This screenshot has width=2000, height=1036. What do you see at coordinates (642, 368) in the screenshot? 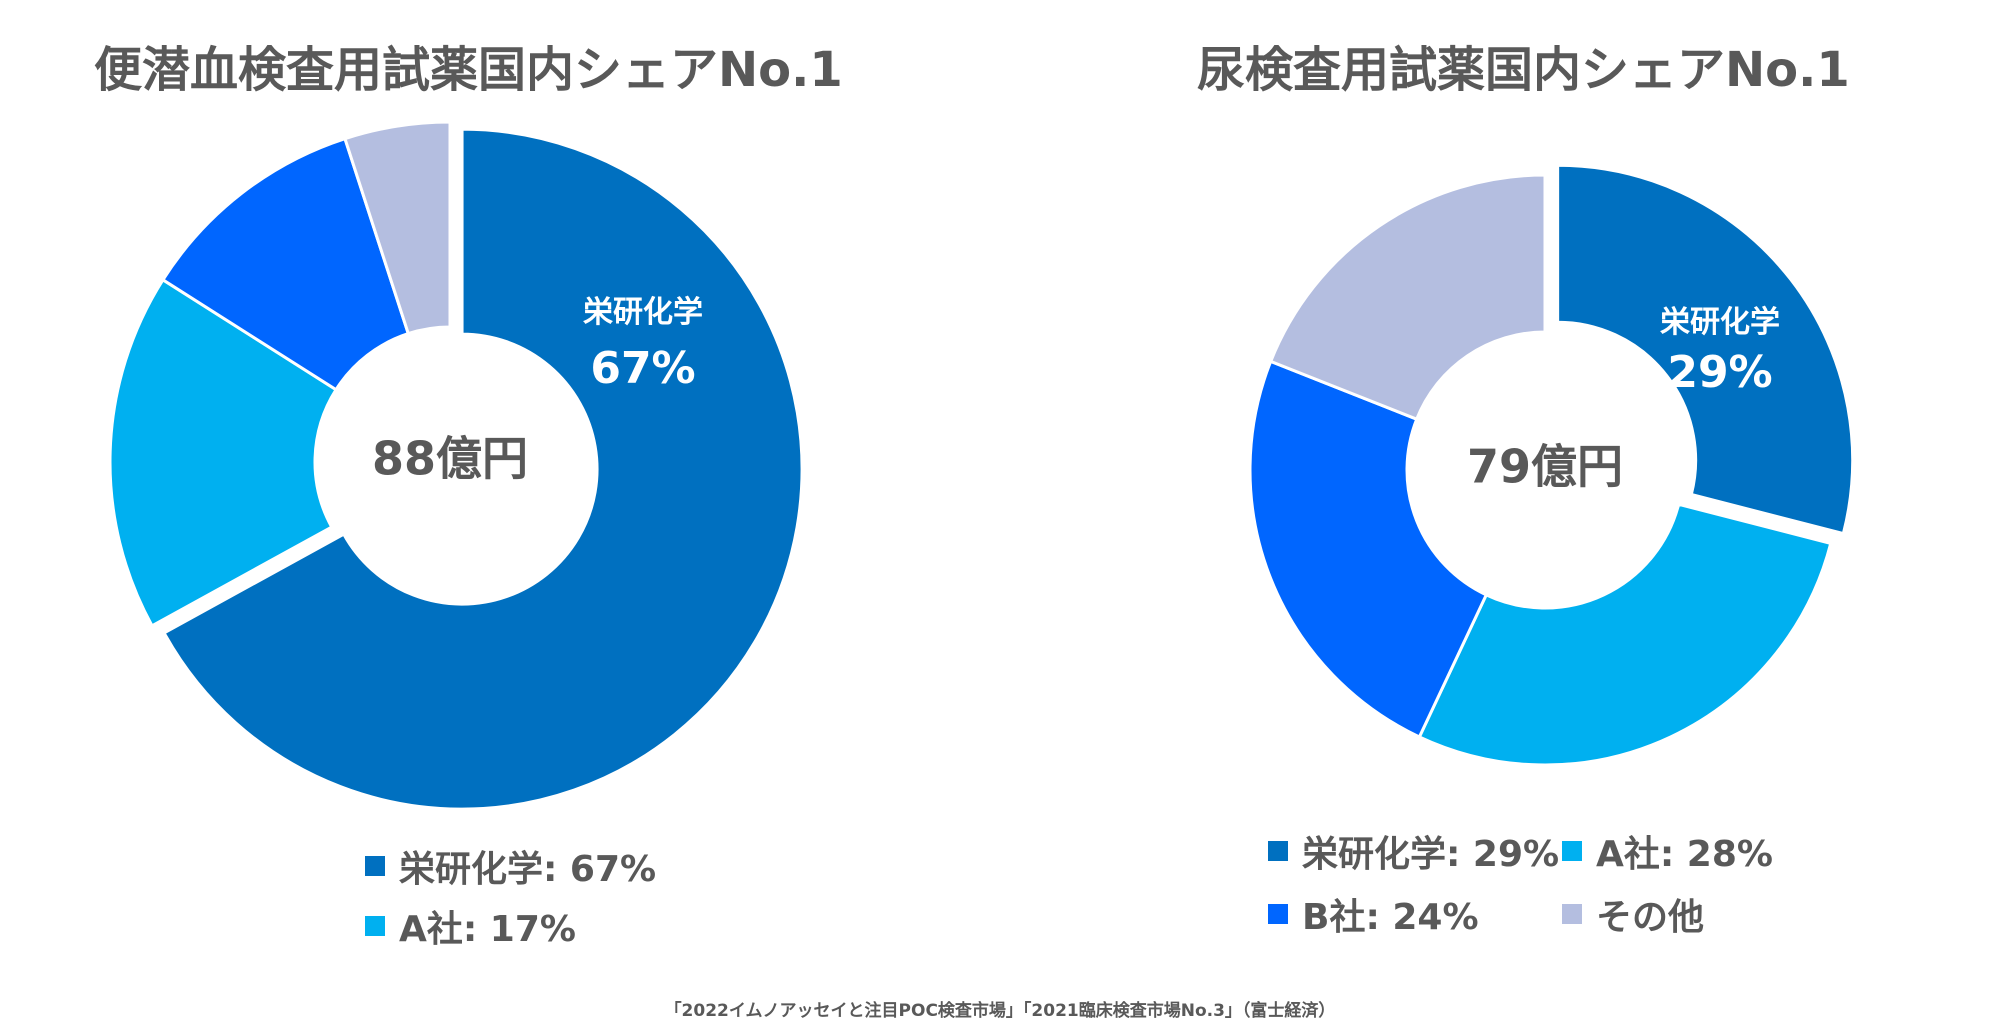
I see `slice-label-percent: 67%` at bounding box center [642, 368].